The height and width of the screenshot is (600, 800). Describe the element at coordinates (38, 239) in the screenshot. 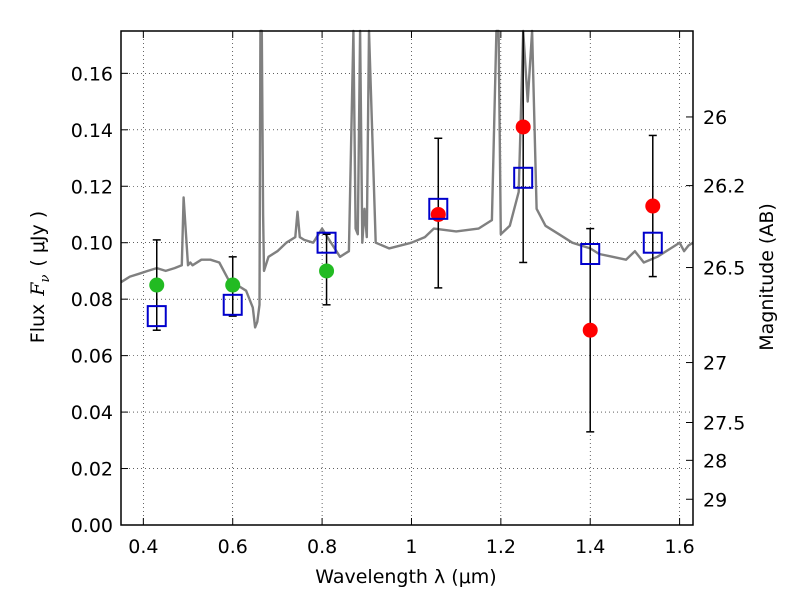

I see `y-axis-label-unit: ( μJy )` at that location.